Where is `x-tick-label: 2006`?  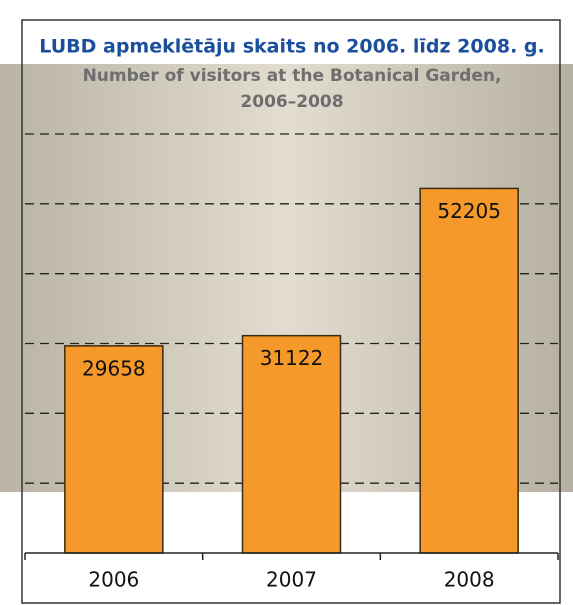
x-tick-label: 2006 is located at coordinates (113, 580).